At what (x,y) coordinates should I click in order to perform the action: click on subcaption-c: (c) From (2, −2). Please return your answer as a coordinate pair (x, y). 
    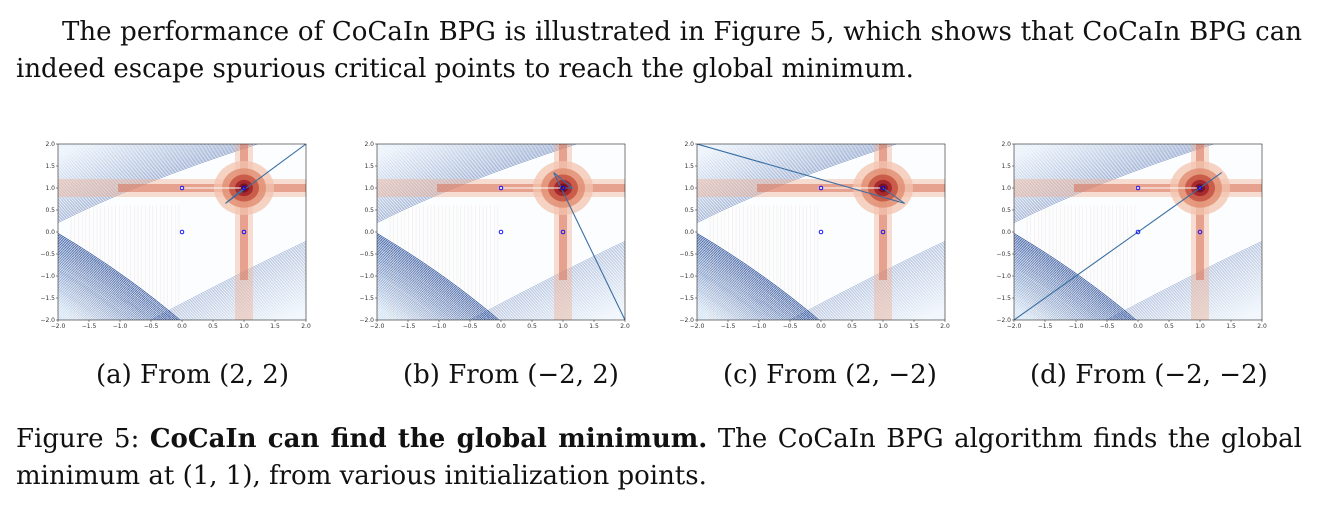
    Looking at the image, I should click on (830, 375).